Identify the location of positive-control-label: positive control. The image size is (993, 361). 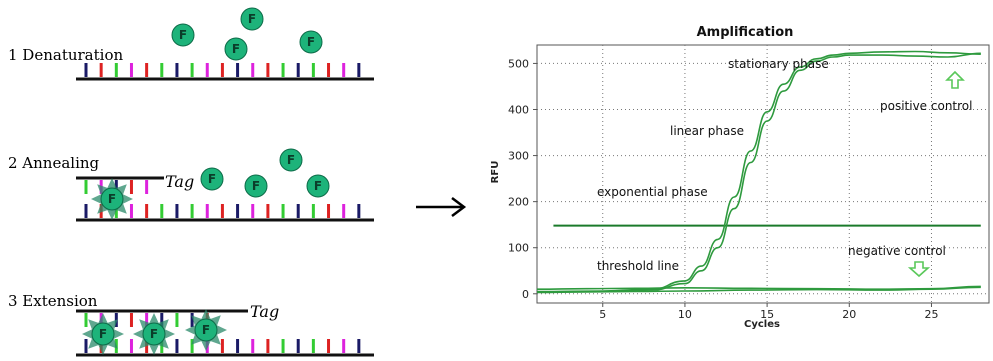
(926, 106).